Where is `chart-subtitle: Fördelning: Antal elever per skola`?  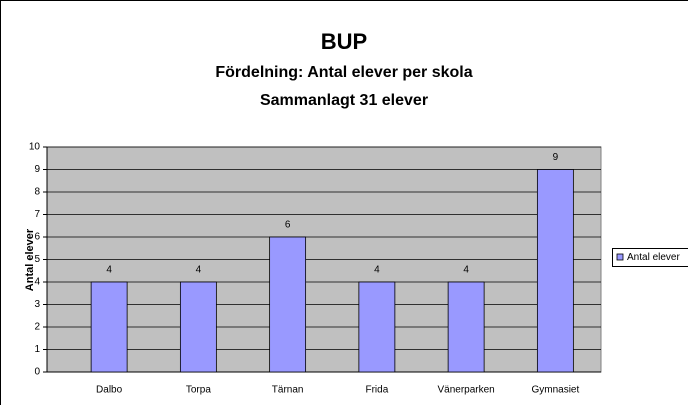
chart-subtitle: Fördelning: Antal elever per skola is located at coordinates (343, 72).